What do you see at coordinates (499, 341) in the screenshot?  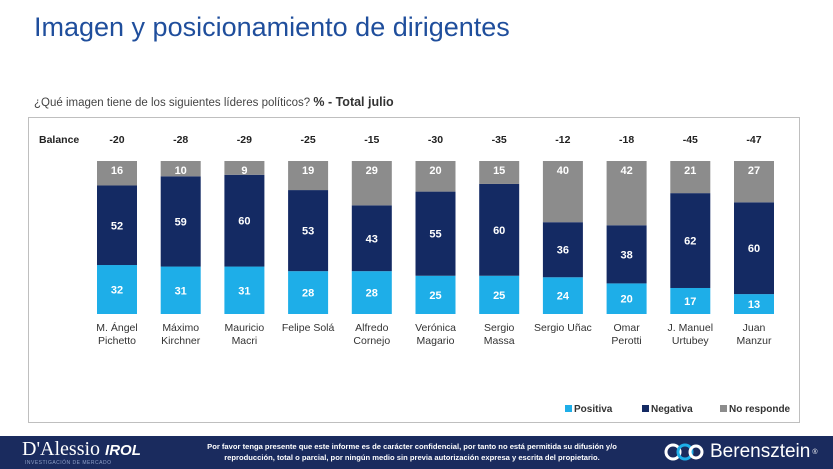 I see `category-label: Massa` at bounding box center [499, 341].